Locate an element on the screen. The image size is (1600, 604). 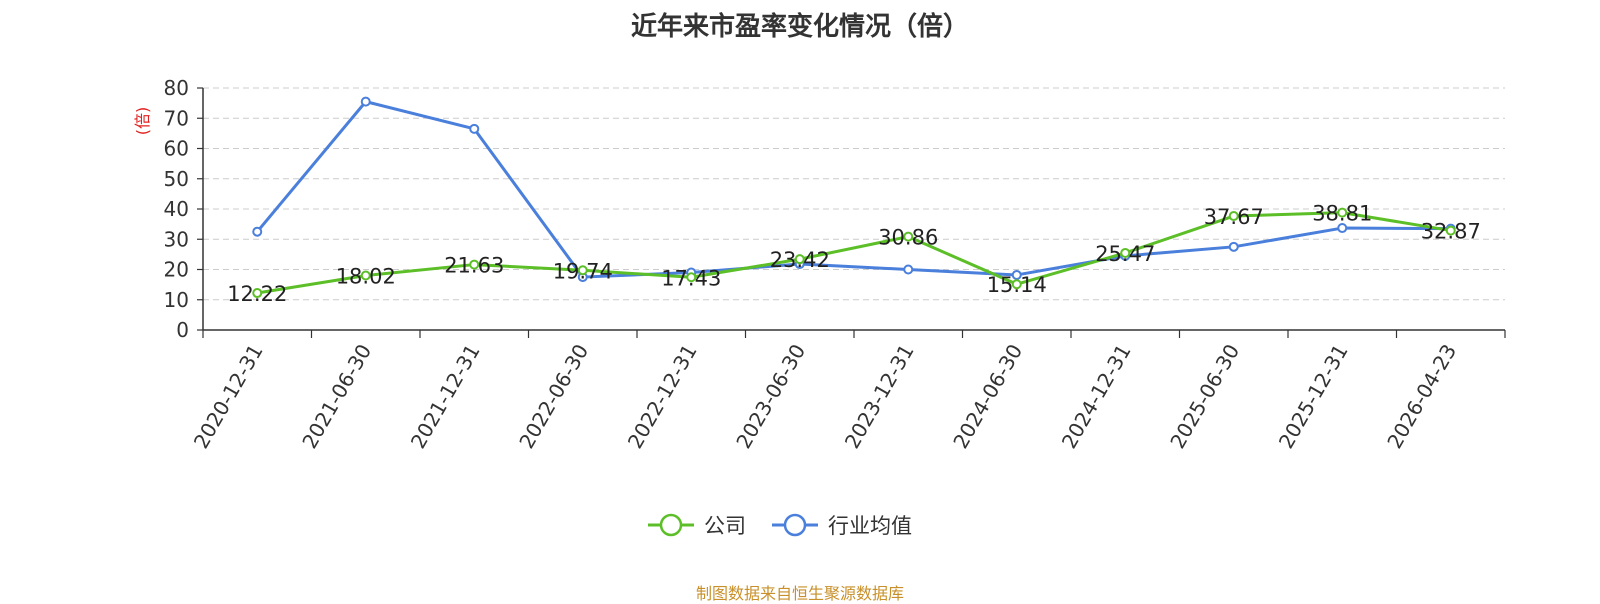
data-label: 23.42 is located at coordinates (800, 260).